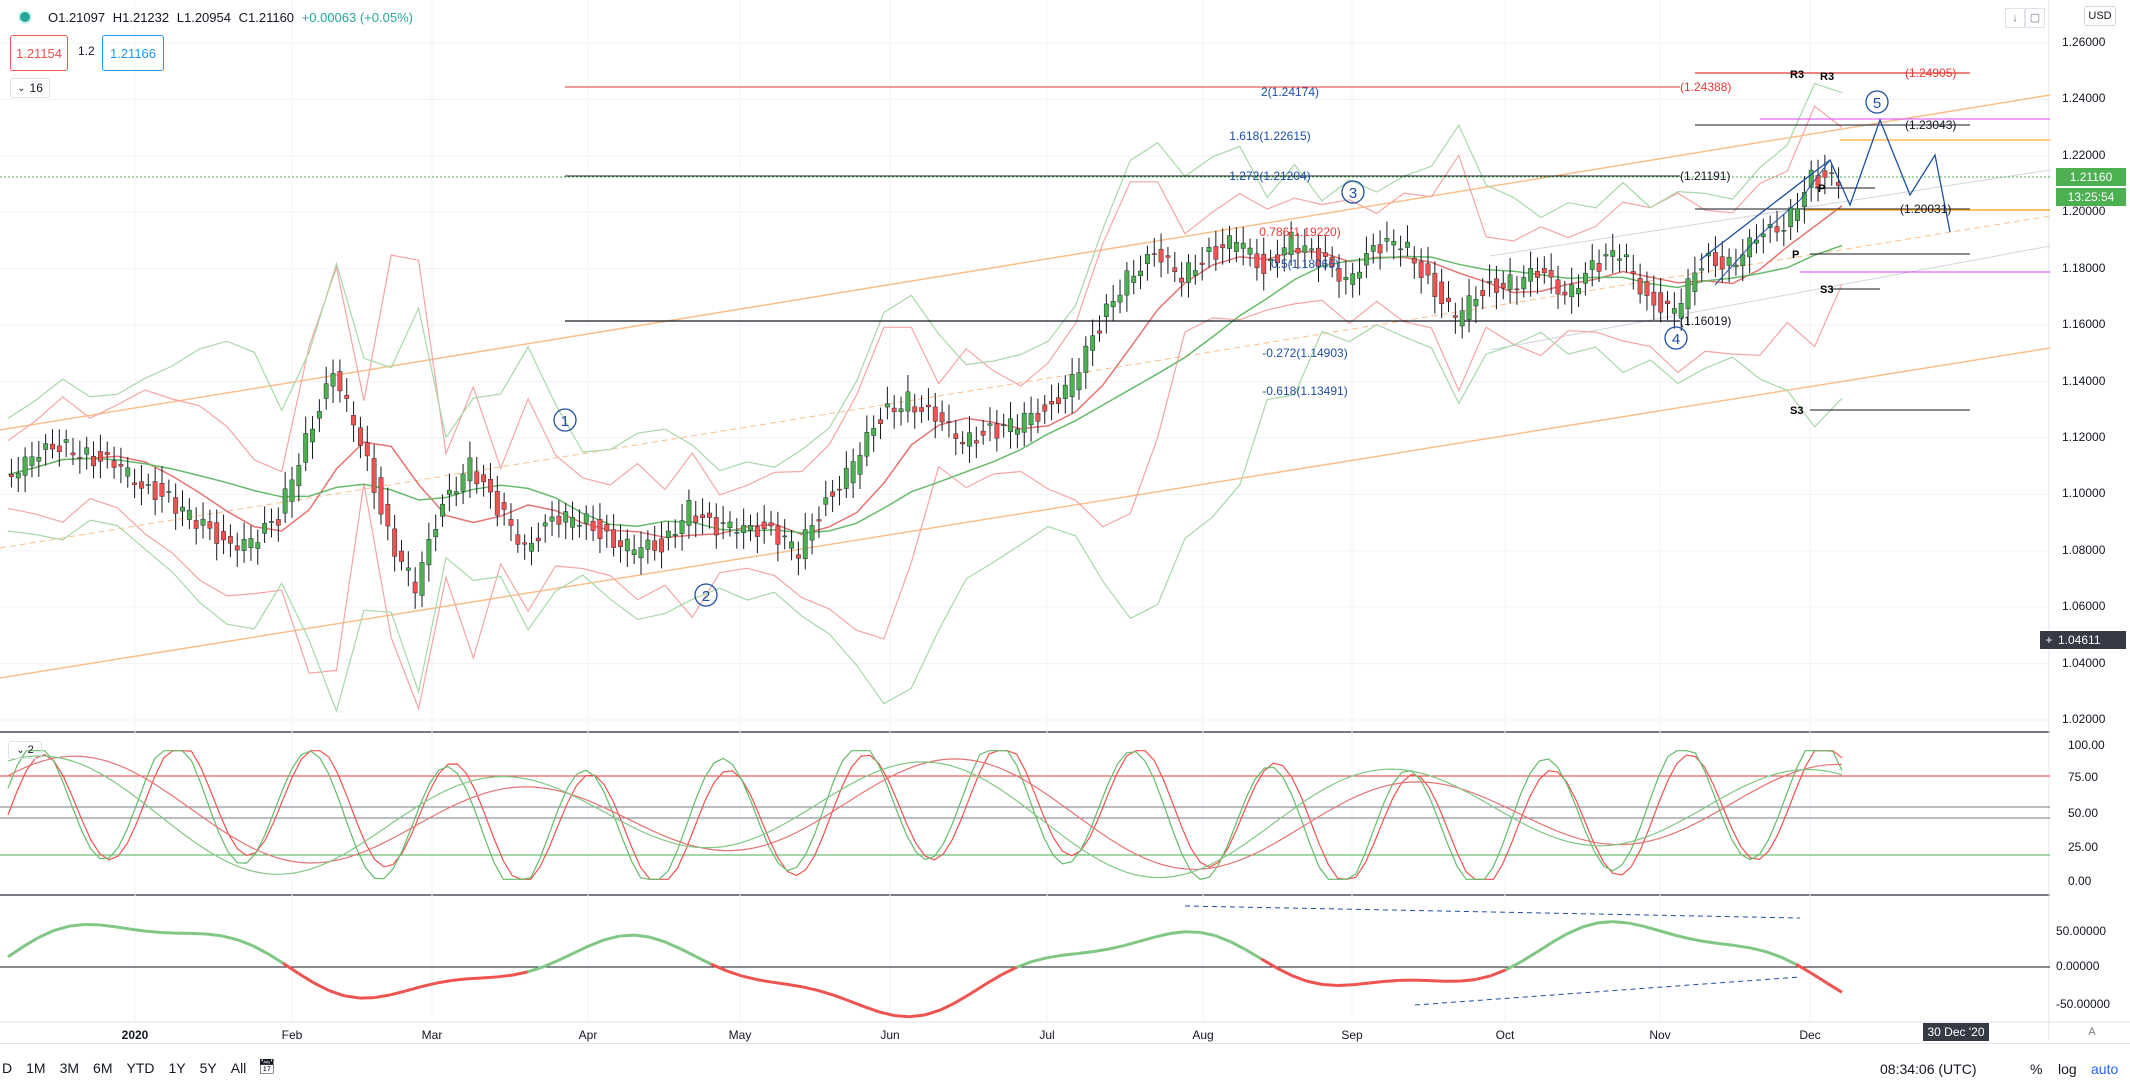  I want to click on oscillator-axis: 100.00 75.00 50.00 25.00 0.00, so click(2090, 813).